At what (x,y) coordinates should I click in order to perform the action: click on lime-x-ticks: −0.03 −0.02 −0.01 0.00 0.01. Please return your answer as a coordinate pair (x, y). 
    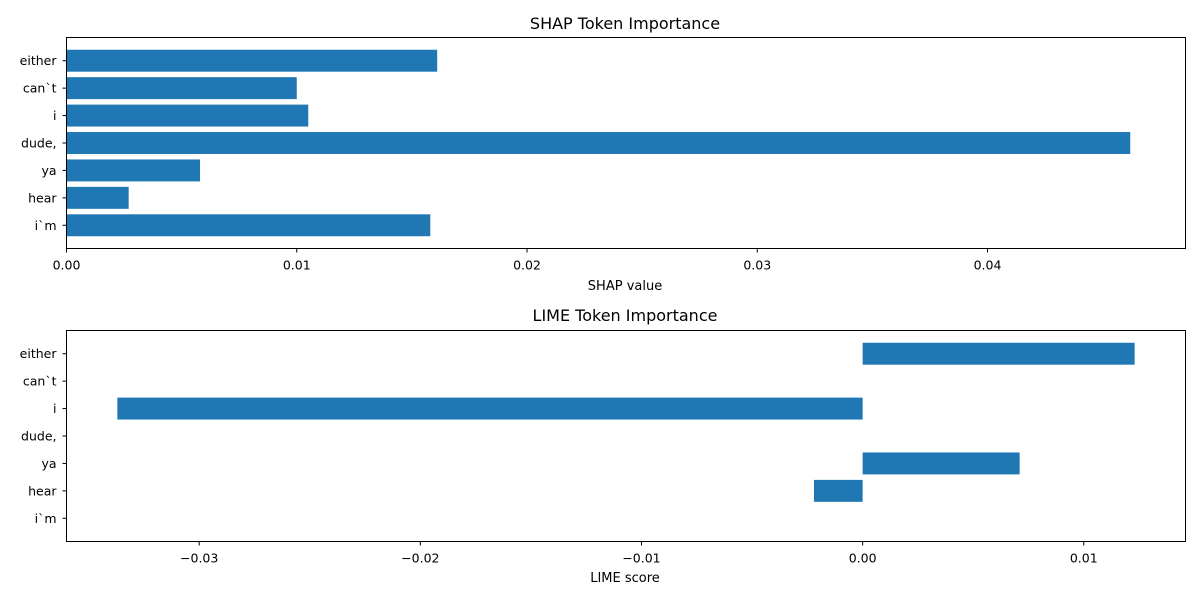
    Looking at the image, I should click on (639, 554).